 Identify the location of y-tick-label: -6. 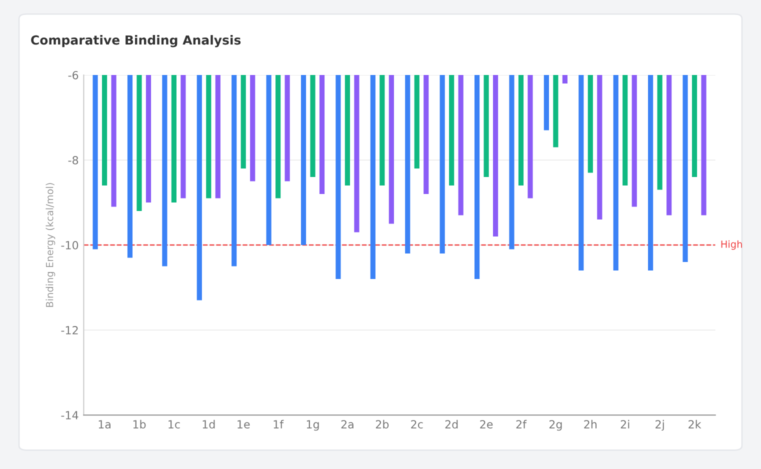
(73, 75).